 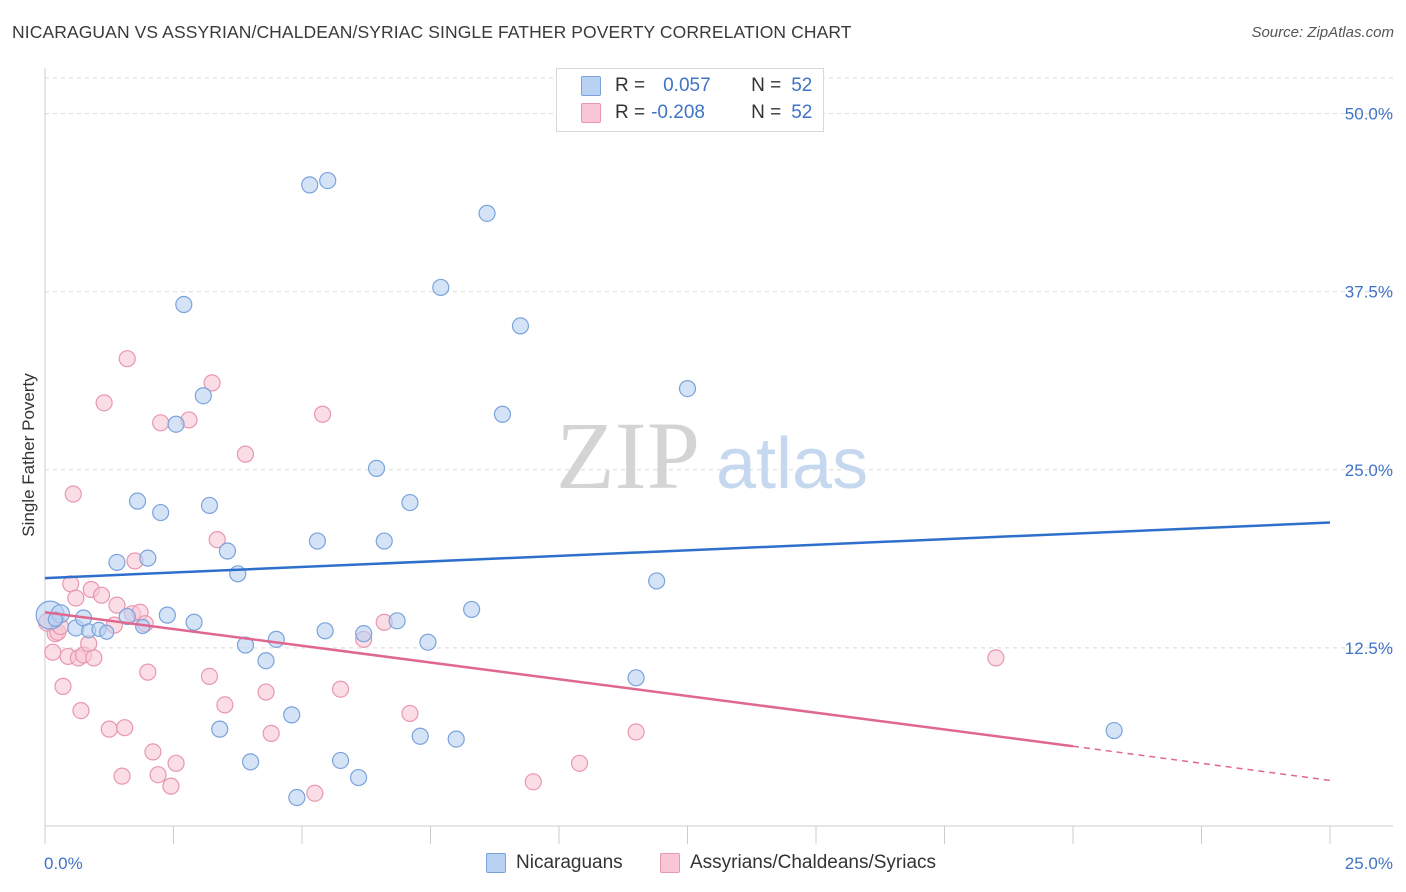 I want to click on trend-line-assyrians, so click(x=559, y=679).